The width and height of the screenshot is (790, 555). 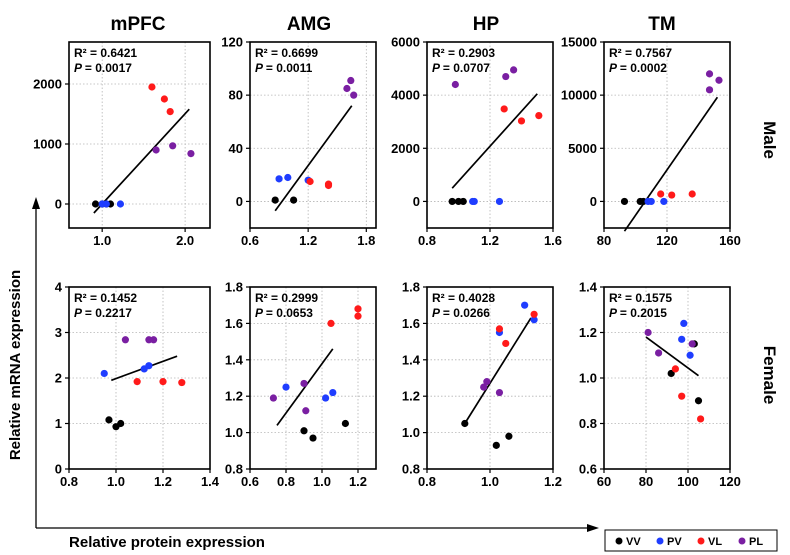 What do you see at coordinates (138, 24) in the screenshot?
I see `column-title-mpfc: mPFC` at bounding box center [138, 24].